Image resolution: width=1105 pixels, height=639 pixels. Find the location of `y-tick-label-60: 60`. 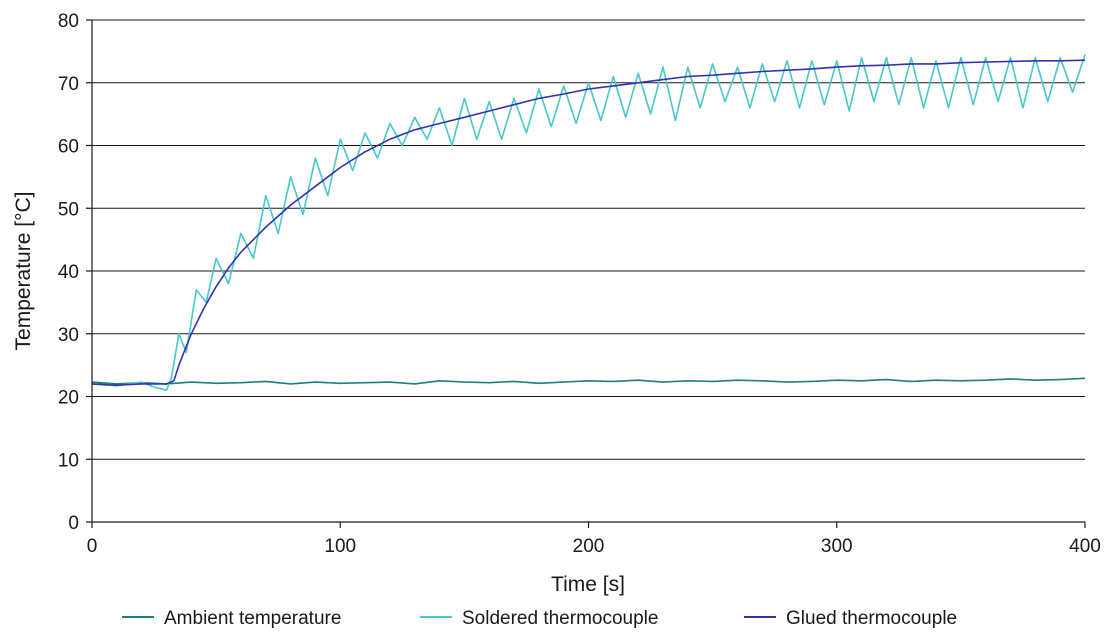

y-tick-label-60: 60 is located at coordinates (68, 147).